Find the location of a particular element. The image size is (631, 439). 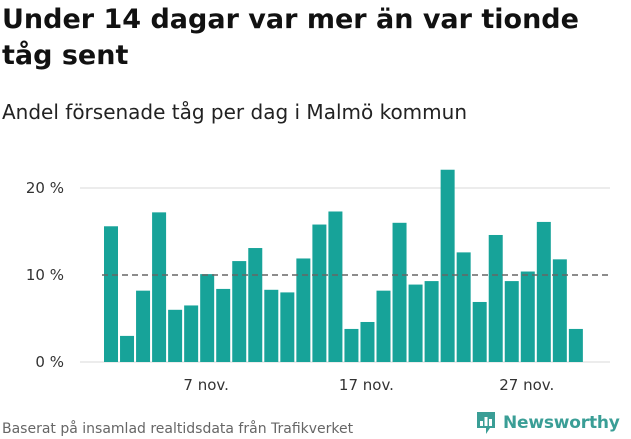

x-tick-label: 7 nov. is located at coordinates (205, 385).